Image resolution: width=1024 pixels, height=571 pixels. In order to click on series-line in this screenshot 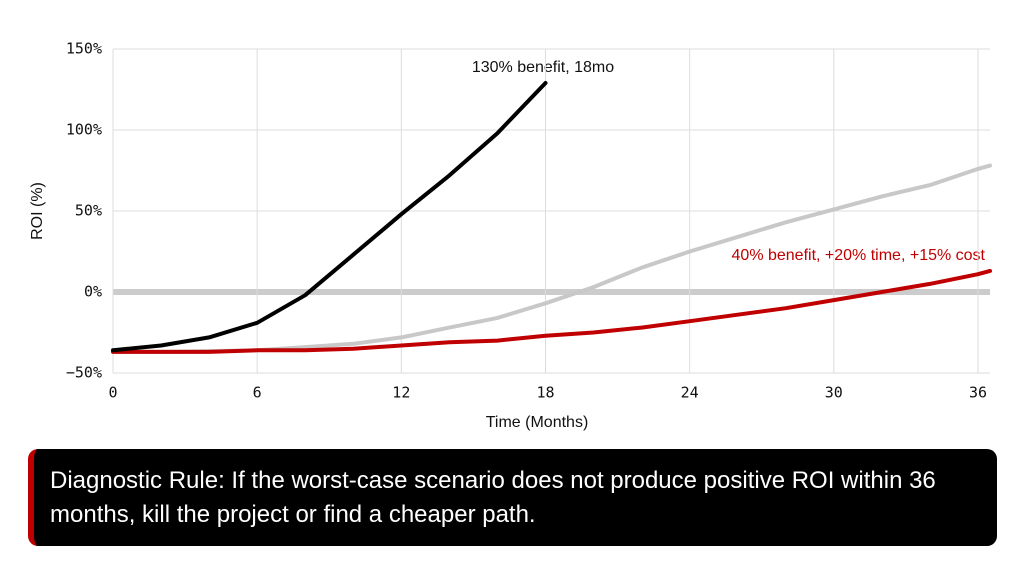, I will do `click(551, 311)`.